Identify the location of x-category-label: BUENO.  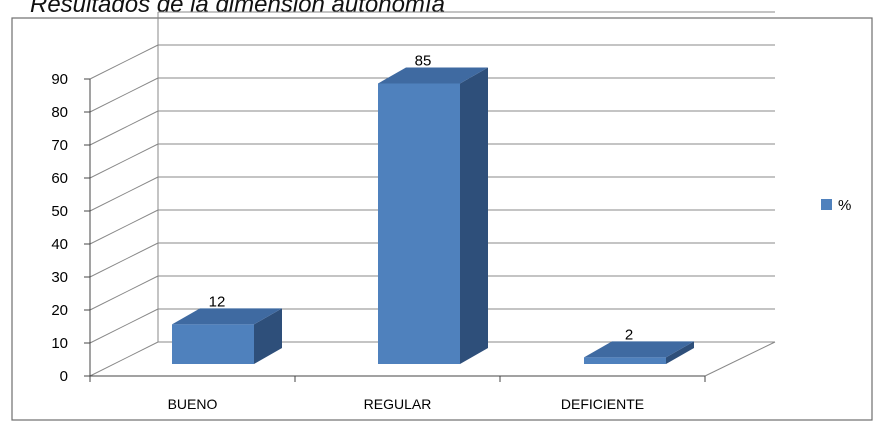
(193, 404).